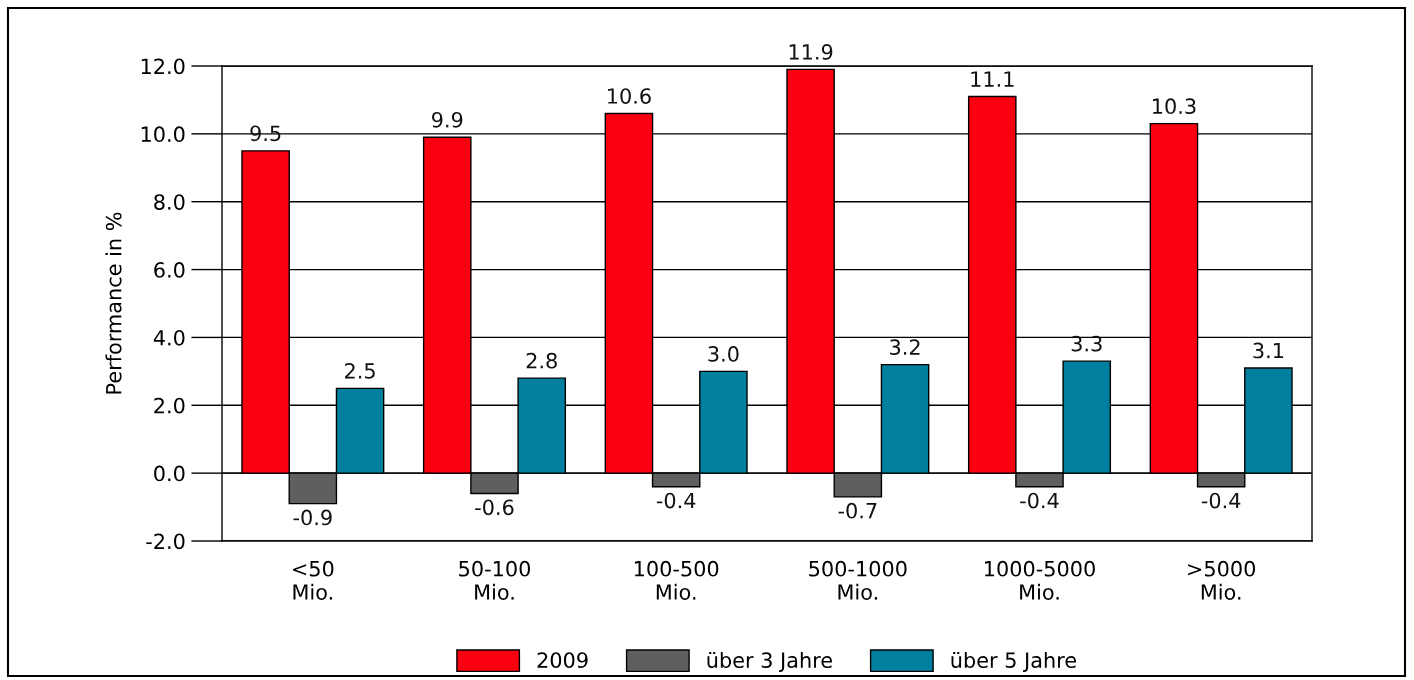  I want to click on legend-label: über 5 Jahre, so click(1013, 661).